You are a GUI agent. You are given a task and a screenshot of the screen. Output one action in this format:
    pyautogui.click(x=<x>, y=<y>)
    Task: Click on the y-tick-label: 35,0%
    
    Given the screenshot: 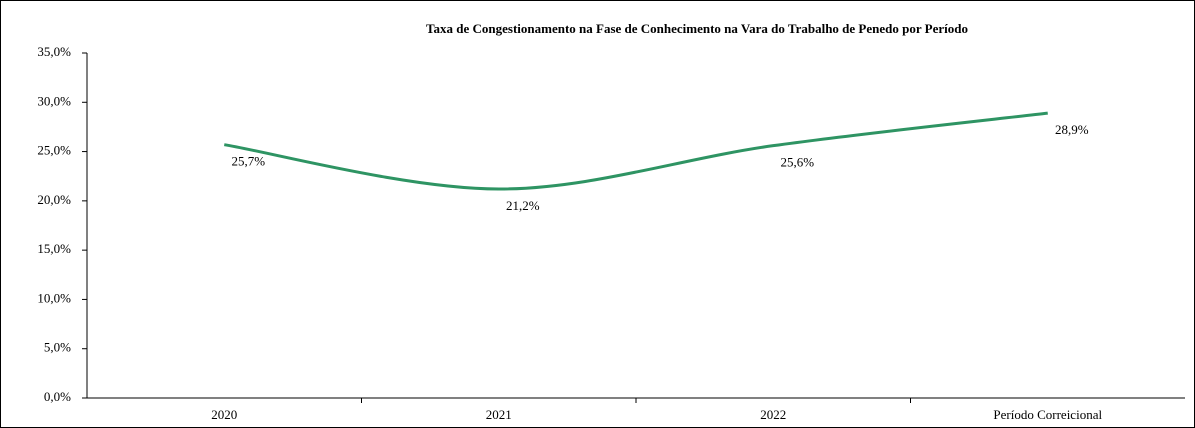 What is the action you would take?
    pyautogui.click(x=54, y=51)
    